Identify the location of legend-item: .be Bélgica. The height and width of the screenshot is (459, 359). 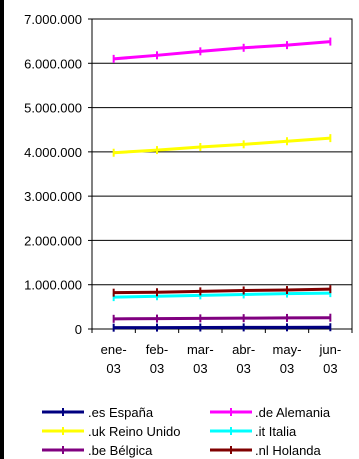
(97, 450).